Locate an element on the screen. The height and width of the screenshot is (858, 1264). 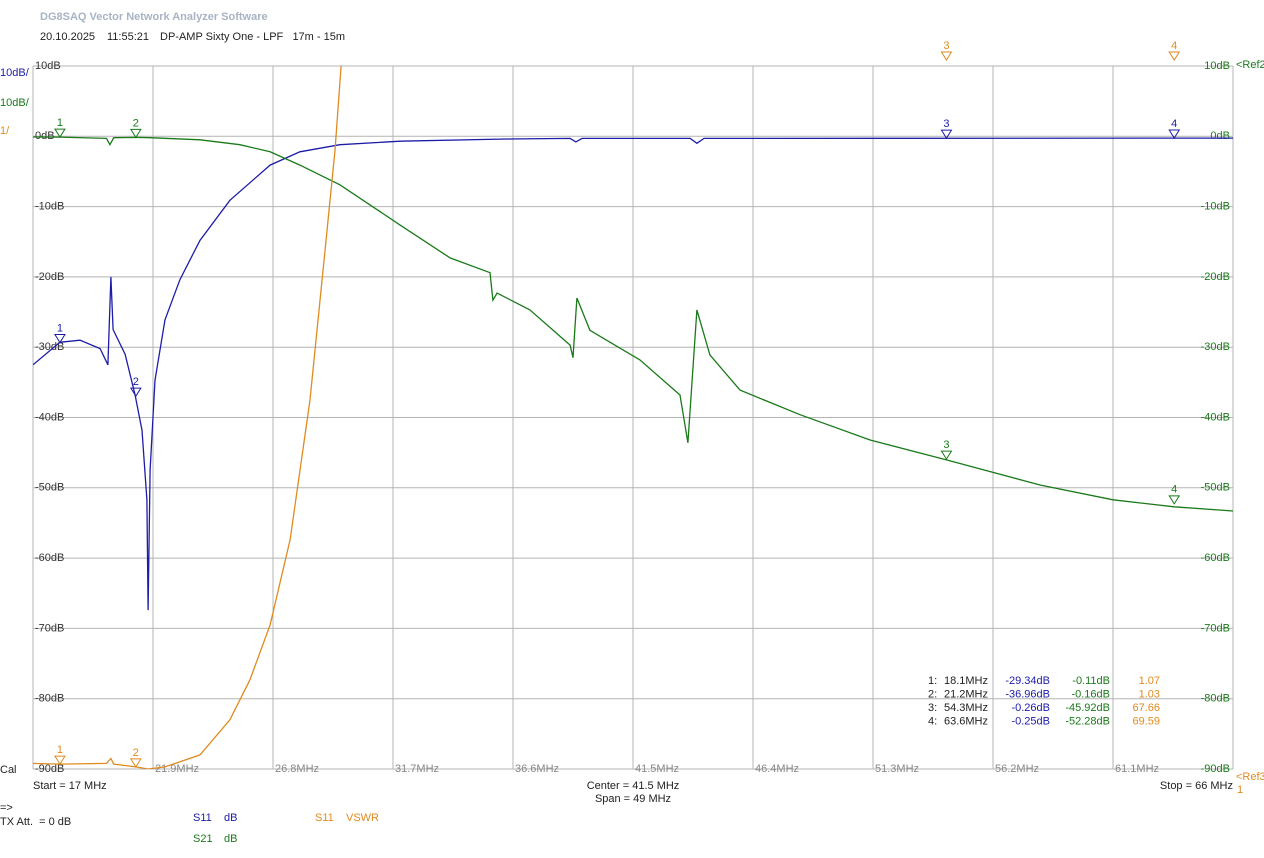
table-value: -52.28dB is located at coordinates (1087, 721).